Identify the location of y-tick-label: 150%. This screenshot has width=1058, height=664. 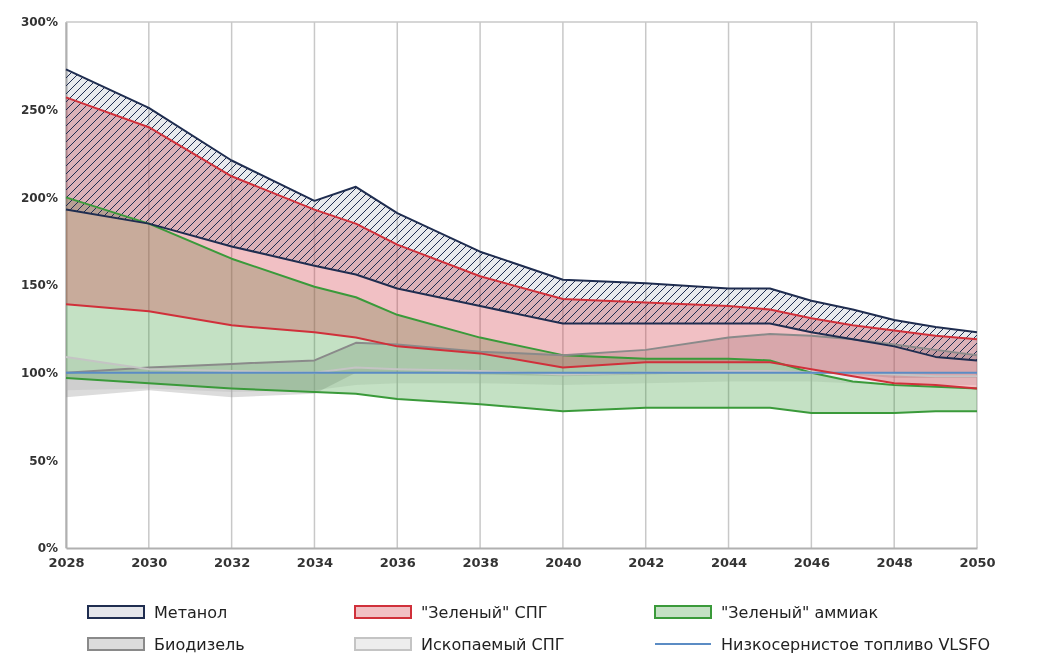
(39, 285).